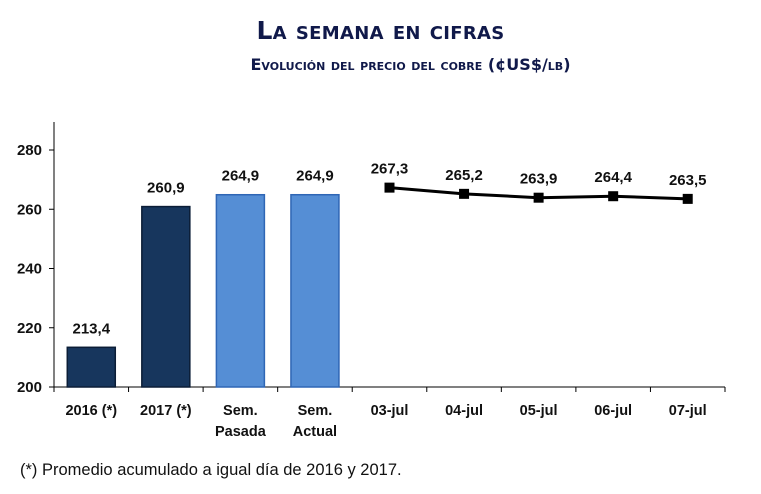  I want to click on y-tick-label: 260, so click(29, 209).